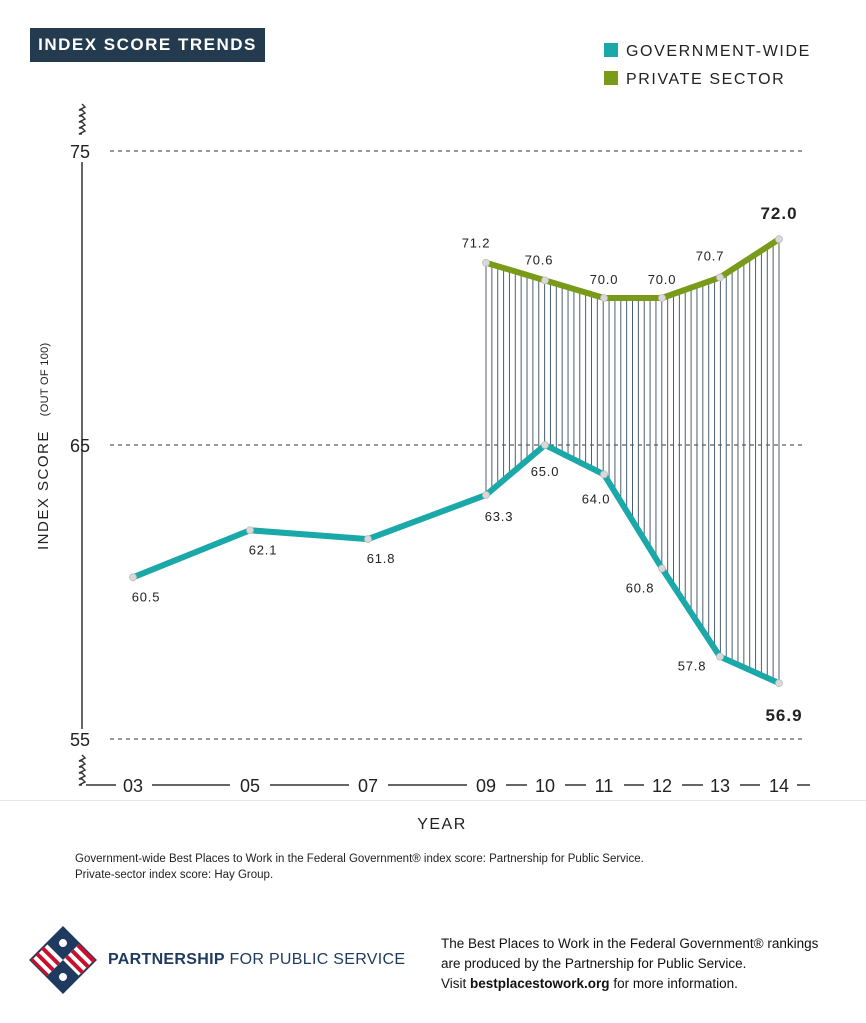 The image size is (866, 1023). I want to click on x-tick-label: 12, so click(662, 786).